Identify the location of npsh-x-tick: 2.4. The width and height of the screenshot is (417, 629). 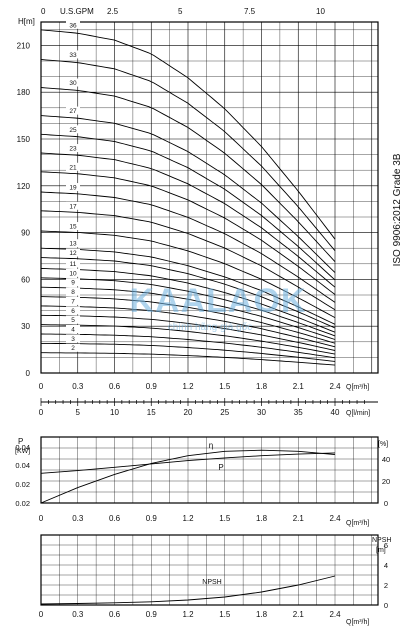
(335, 614).